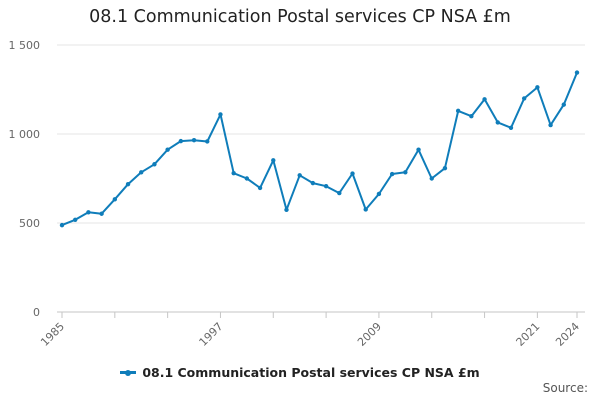 The image size is (600, 400). Describe the element at coordinates (528, 334) in the screenshot. I see `x-tick-label: 2021` at that location.